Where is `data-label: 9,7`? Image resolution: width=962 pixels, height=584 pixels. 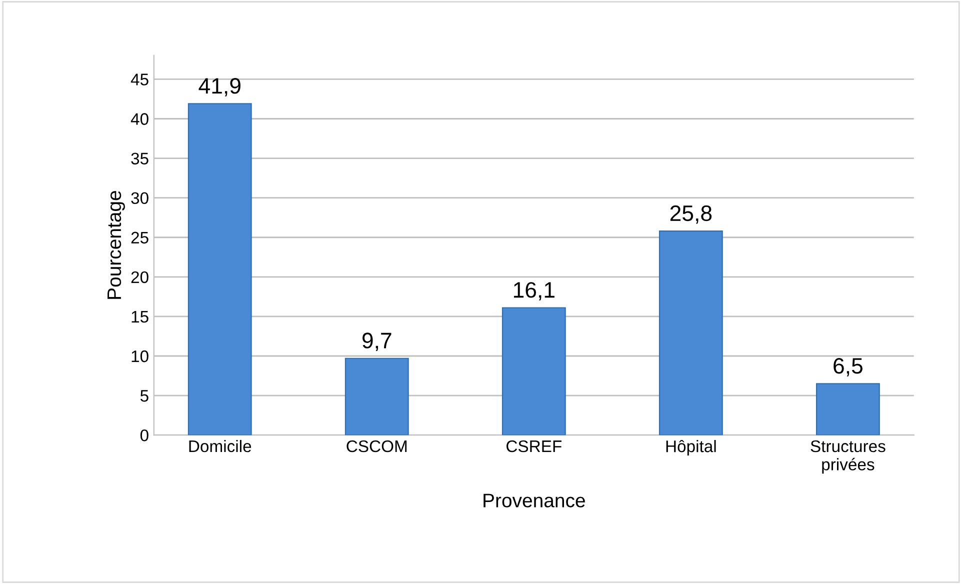 data-label: 9,7 is located at coordinates (377, 342).